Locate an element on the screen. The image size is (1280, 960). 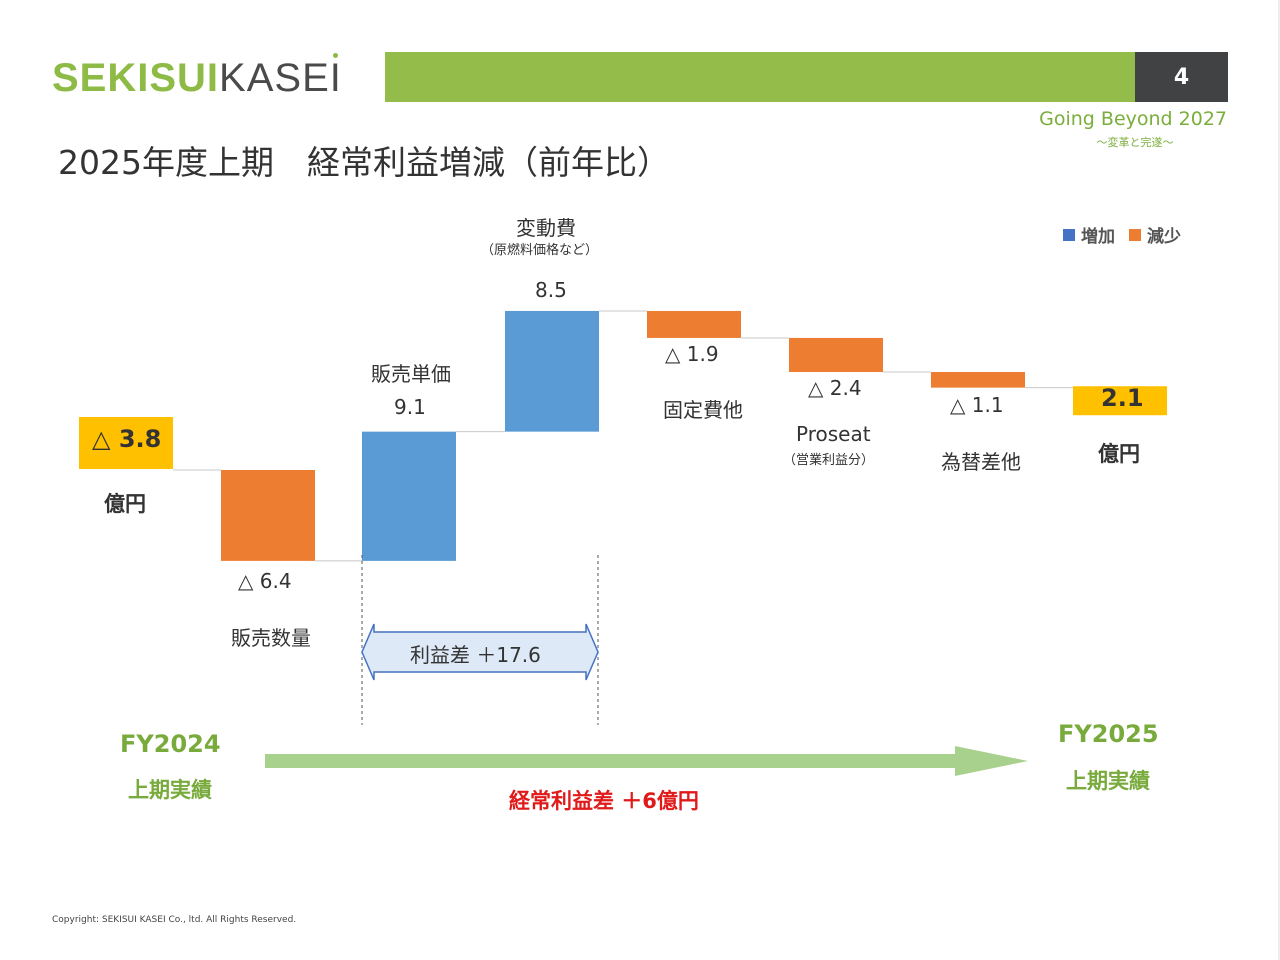
chart-legend: 増加 減少 is located at coordinates (1129, 234).